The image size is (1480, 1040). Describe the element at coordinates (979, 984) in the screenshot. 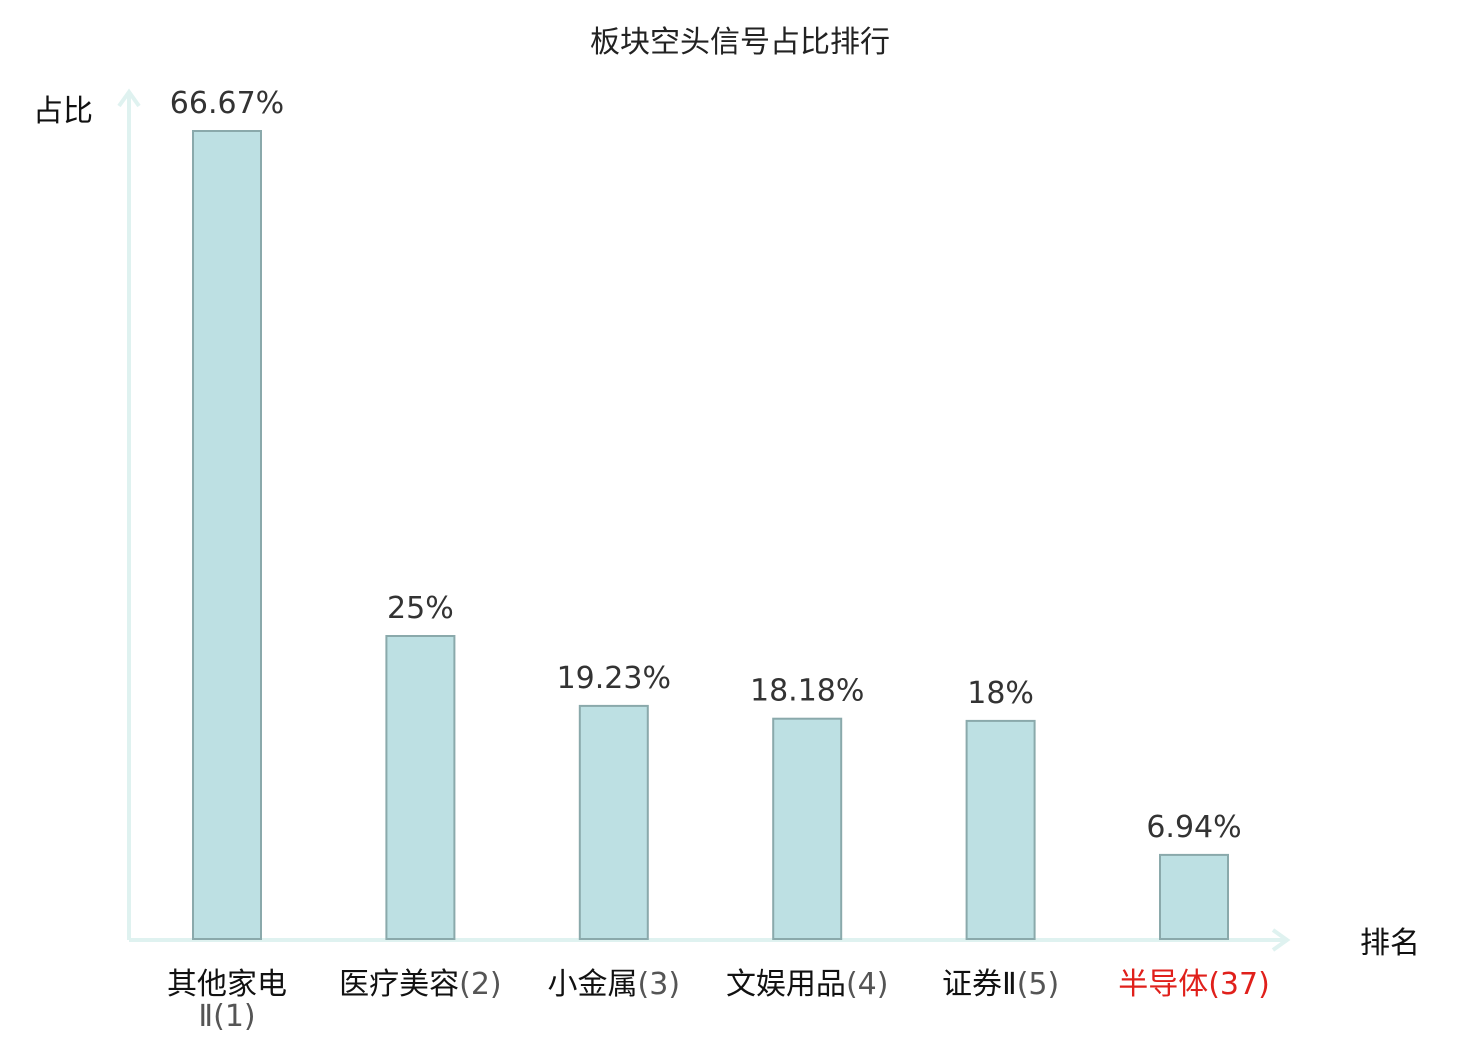

I see `category-name: 证券Ⅱ` at that location.